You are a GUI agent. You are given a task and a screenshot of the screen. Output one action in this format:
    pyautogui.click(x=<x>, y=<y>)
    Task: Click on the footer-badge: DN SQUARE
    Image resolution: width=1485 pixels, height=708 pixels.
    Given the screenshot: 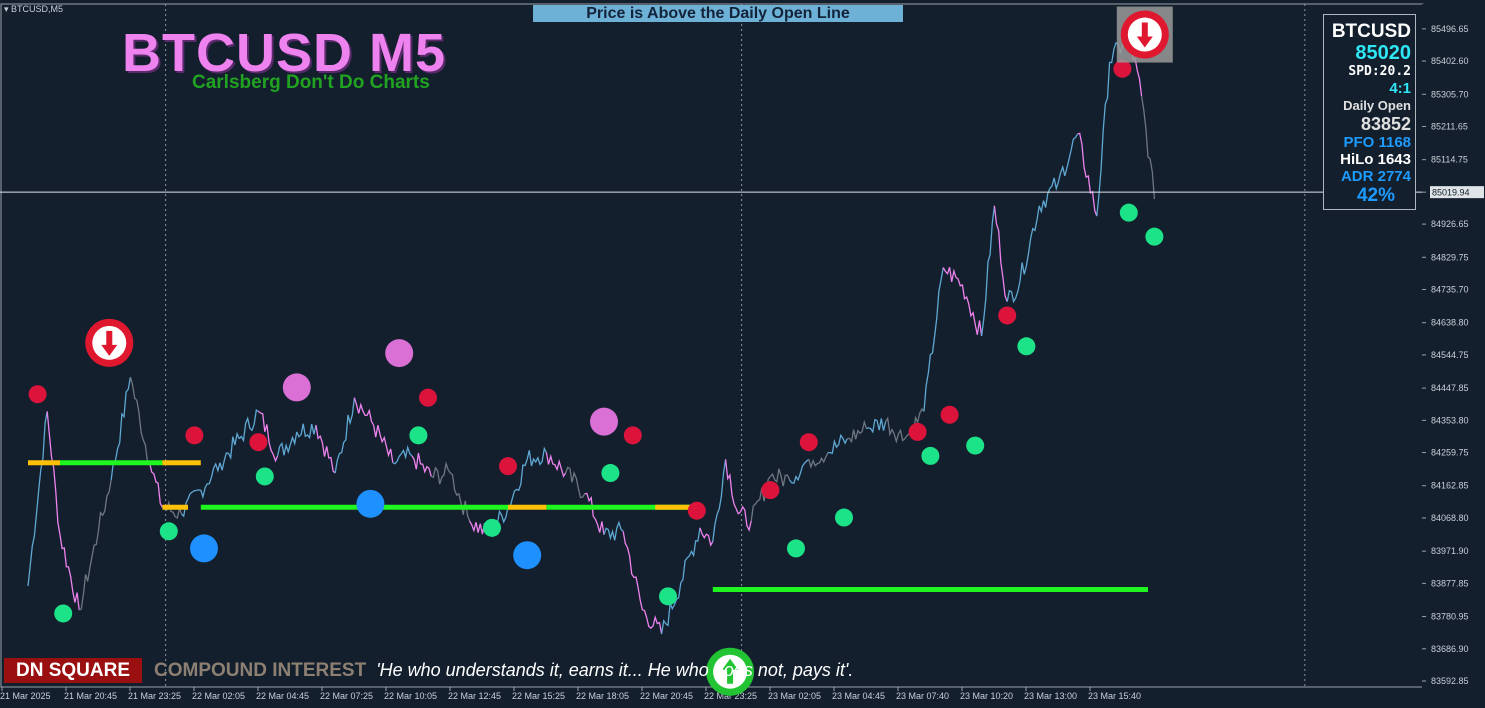 What is the action you would take?
    pyautogui.click(x=73, y=670)
    